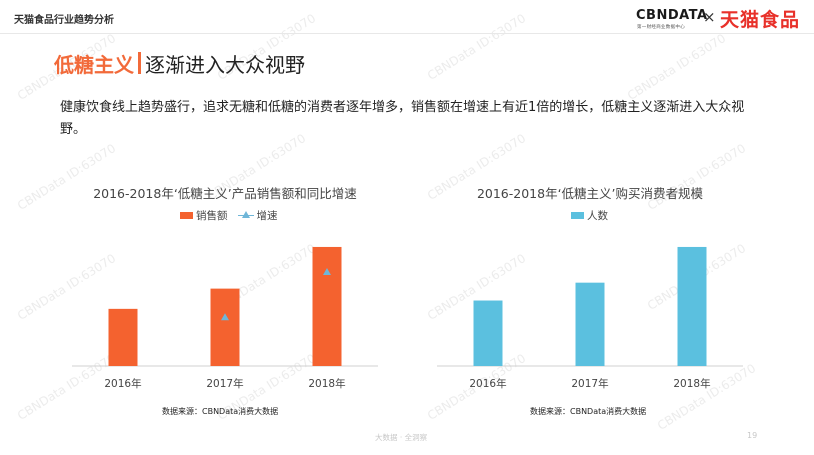 The width and height of the screenshot is (814, 455). I want to click on cbndata-logo: CBNDATA, so click(672, 15).